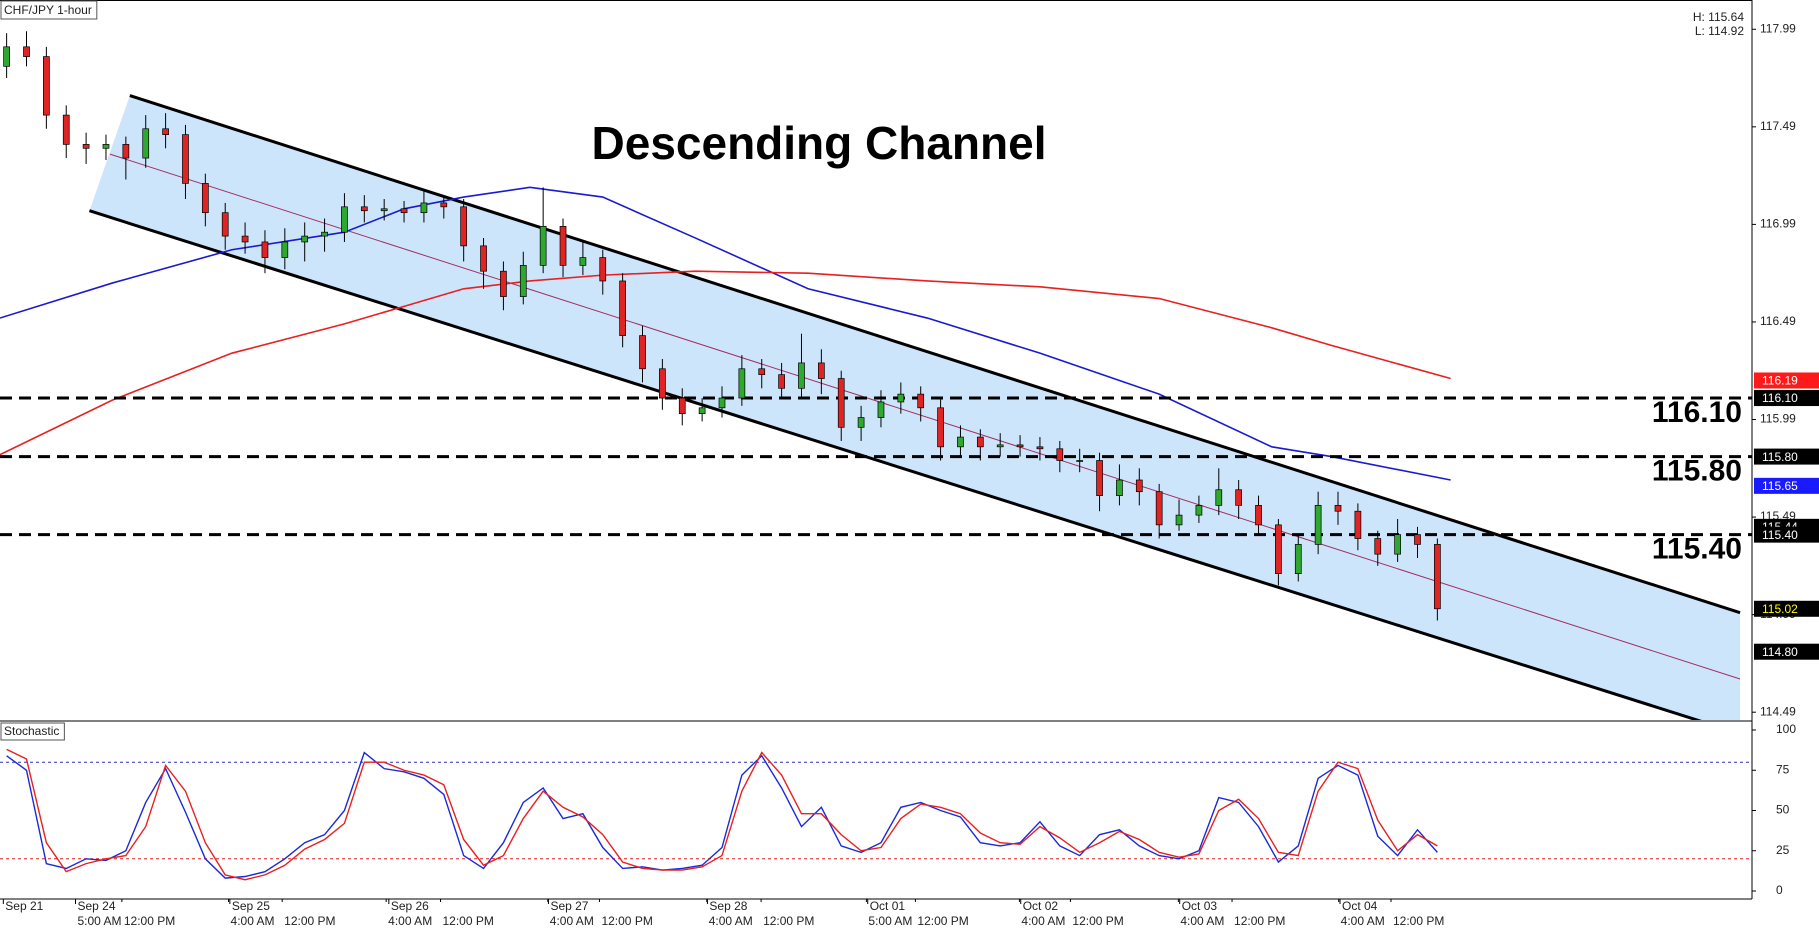  What do you see at coordinates (1780, 609) in the screenshot?
I see `price-tag-label: 115.02` at bounding box center [1780, 609].